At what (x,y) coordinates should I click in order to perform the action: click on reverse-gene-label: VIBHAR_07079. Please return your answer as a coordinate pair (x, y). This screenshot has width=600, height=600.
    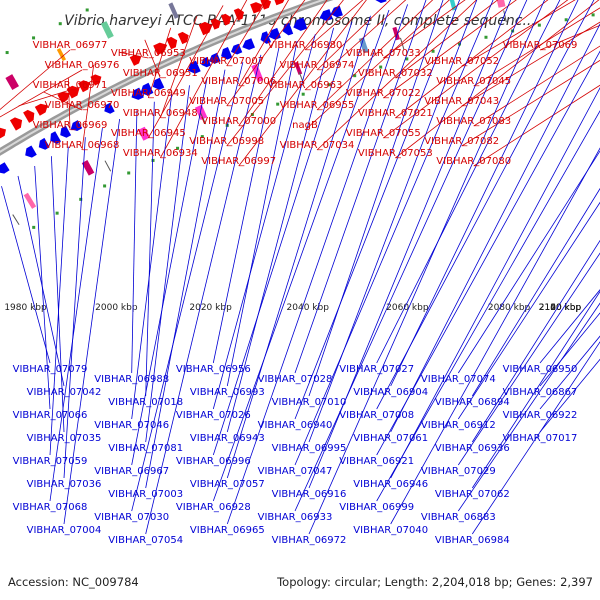
    Looking at the image, I should click on (50, 369).